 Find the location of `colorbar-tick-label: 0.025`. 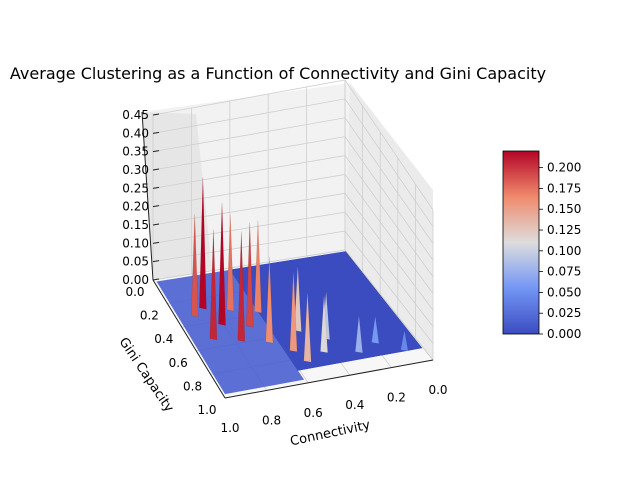

colorbar-tick-label: 0.025 is located at coordinates (564, 313).